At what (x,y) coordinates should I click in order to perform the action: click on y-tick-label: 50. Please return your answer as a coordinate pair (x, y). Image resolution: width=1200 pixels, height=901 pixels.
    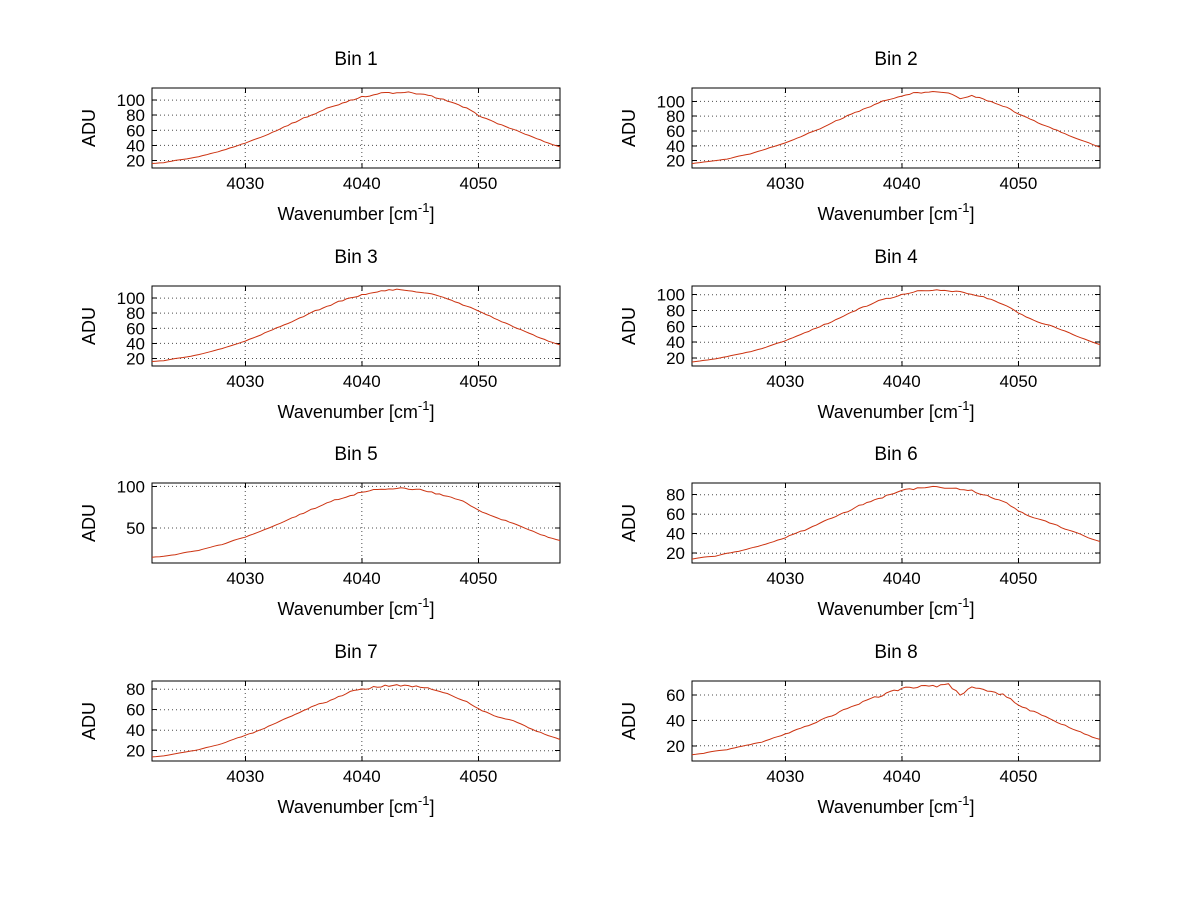
    Looking at the image, I should click on (135, 528).